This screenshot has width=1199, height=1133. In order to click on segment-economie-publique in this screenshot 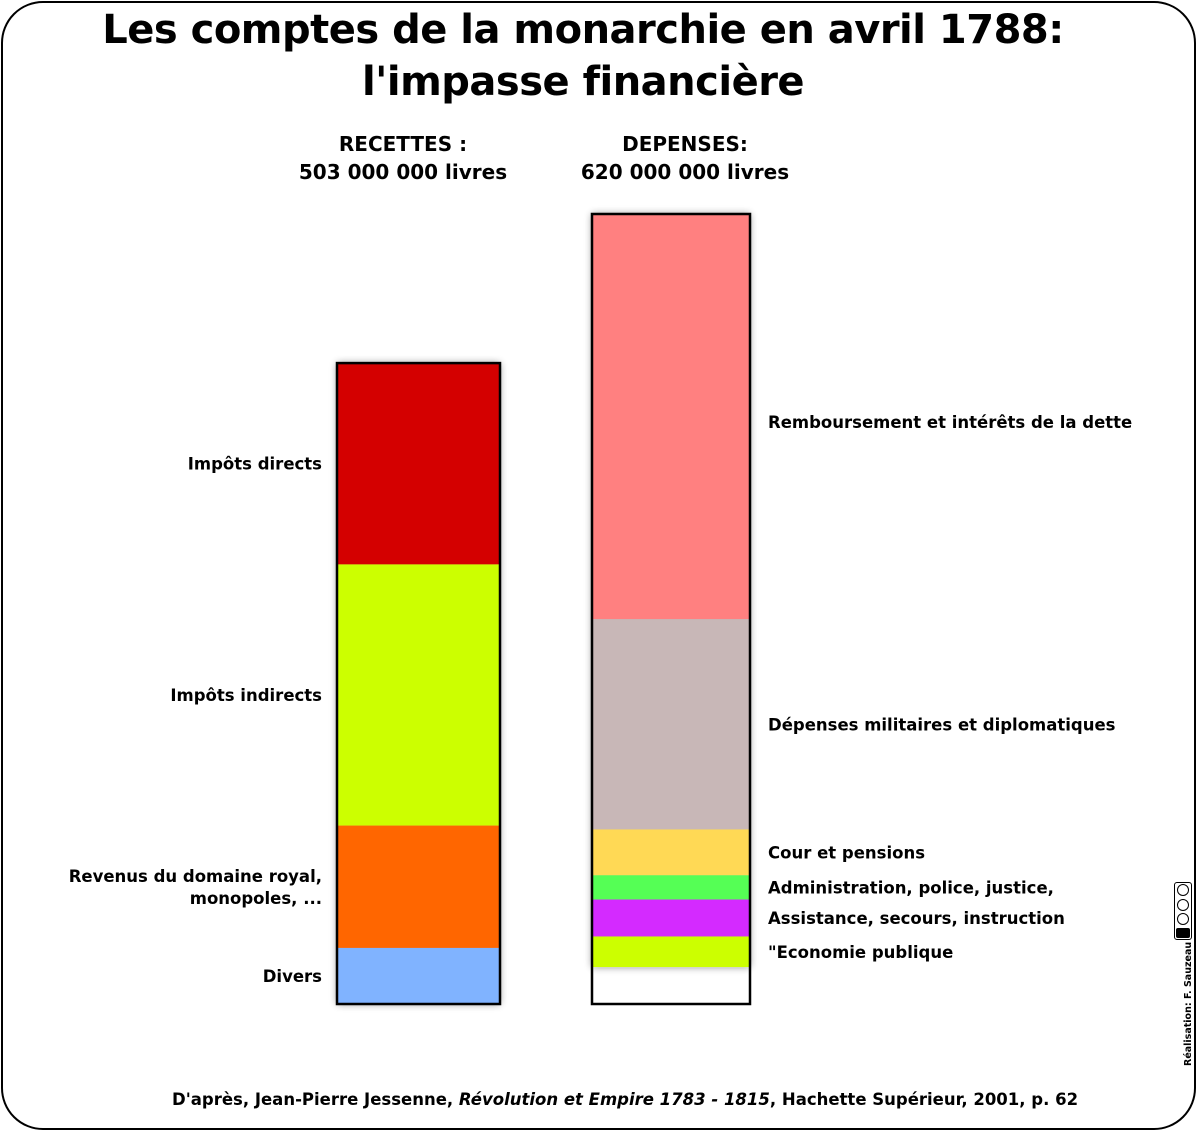, I will do `click(671, 952)`.